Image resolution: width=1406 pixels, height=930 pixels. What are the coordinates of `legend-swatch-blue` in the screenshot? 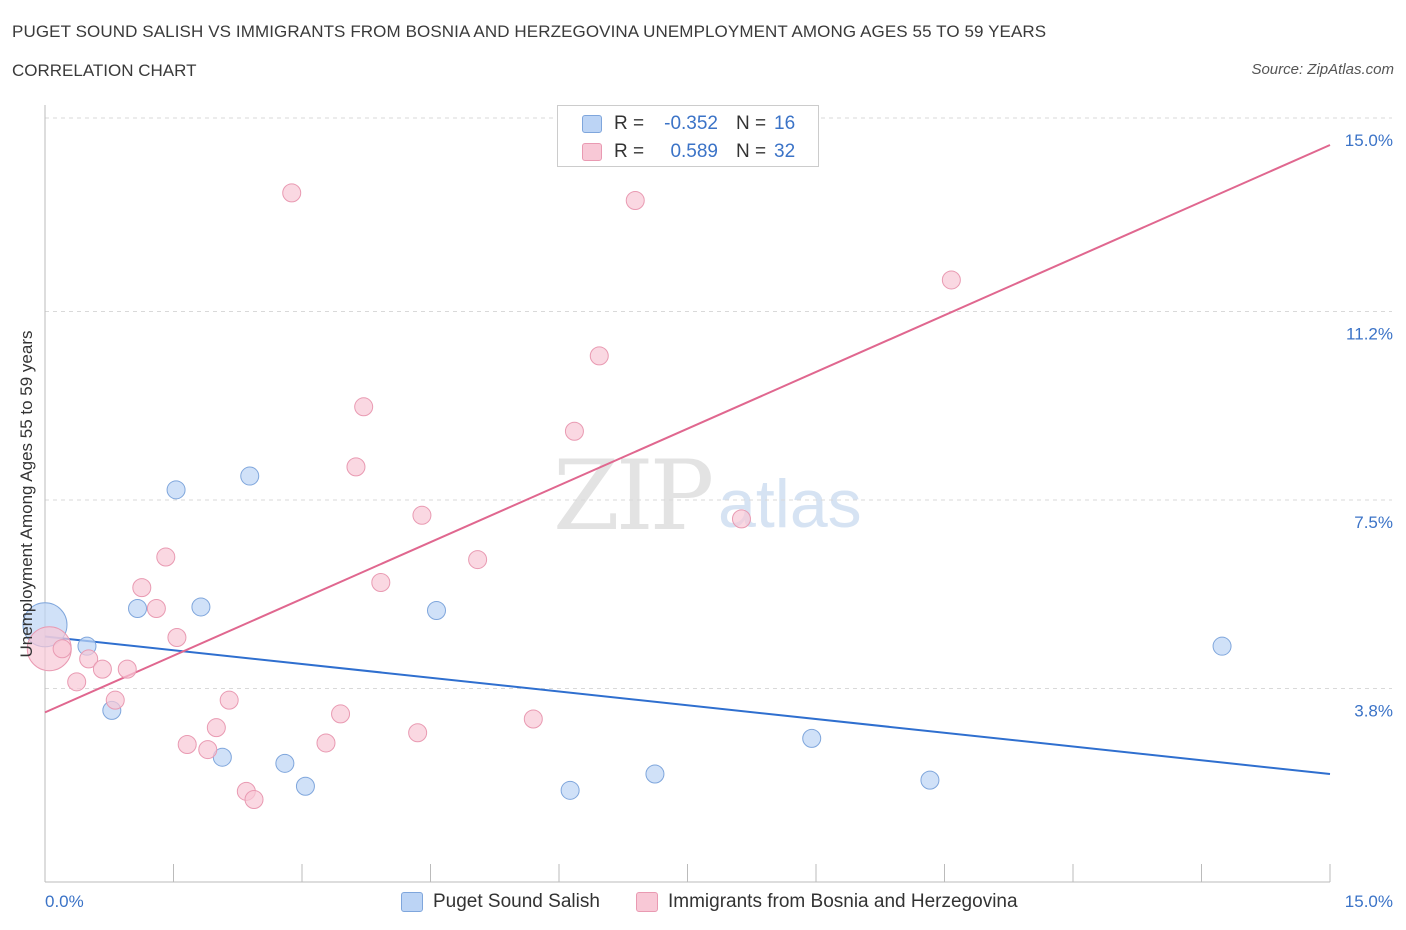 It's located at (592, 124).